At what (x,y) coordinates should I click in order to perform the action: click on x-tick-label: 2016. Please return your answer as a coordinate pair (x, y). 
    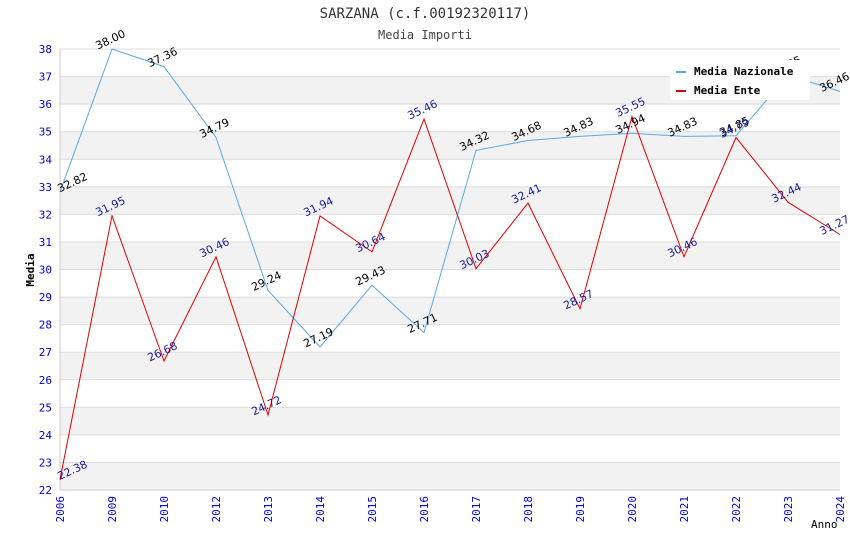
    Looking at the image, I should click on (424, 509).